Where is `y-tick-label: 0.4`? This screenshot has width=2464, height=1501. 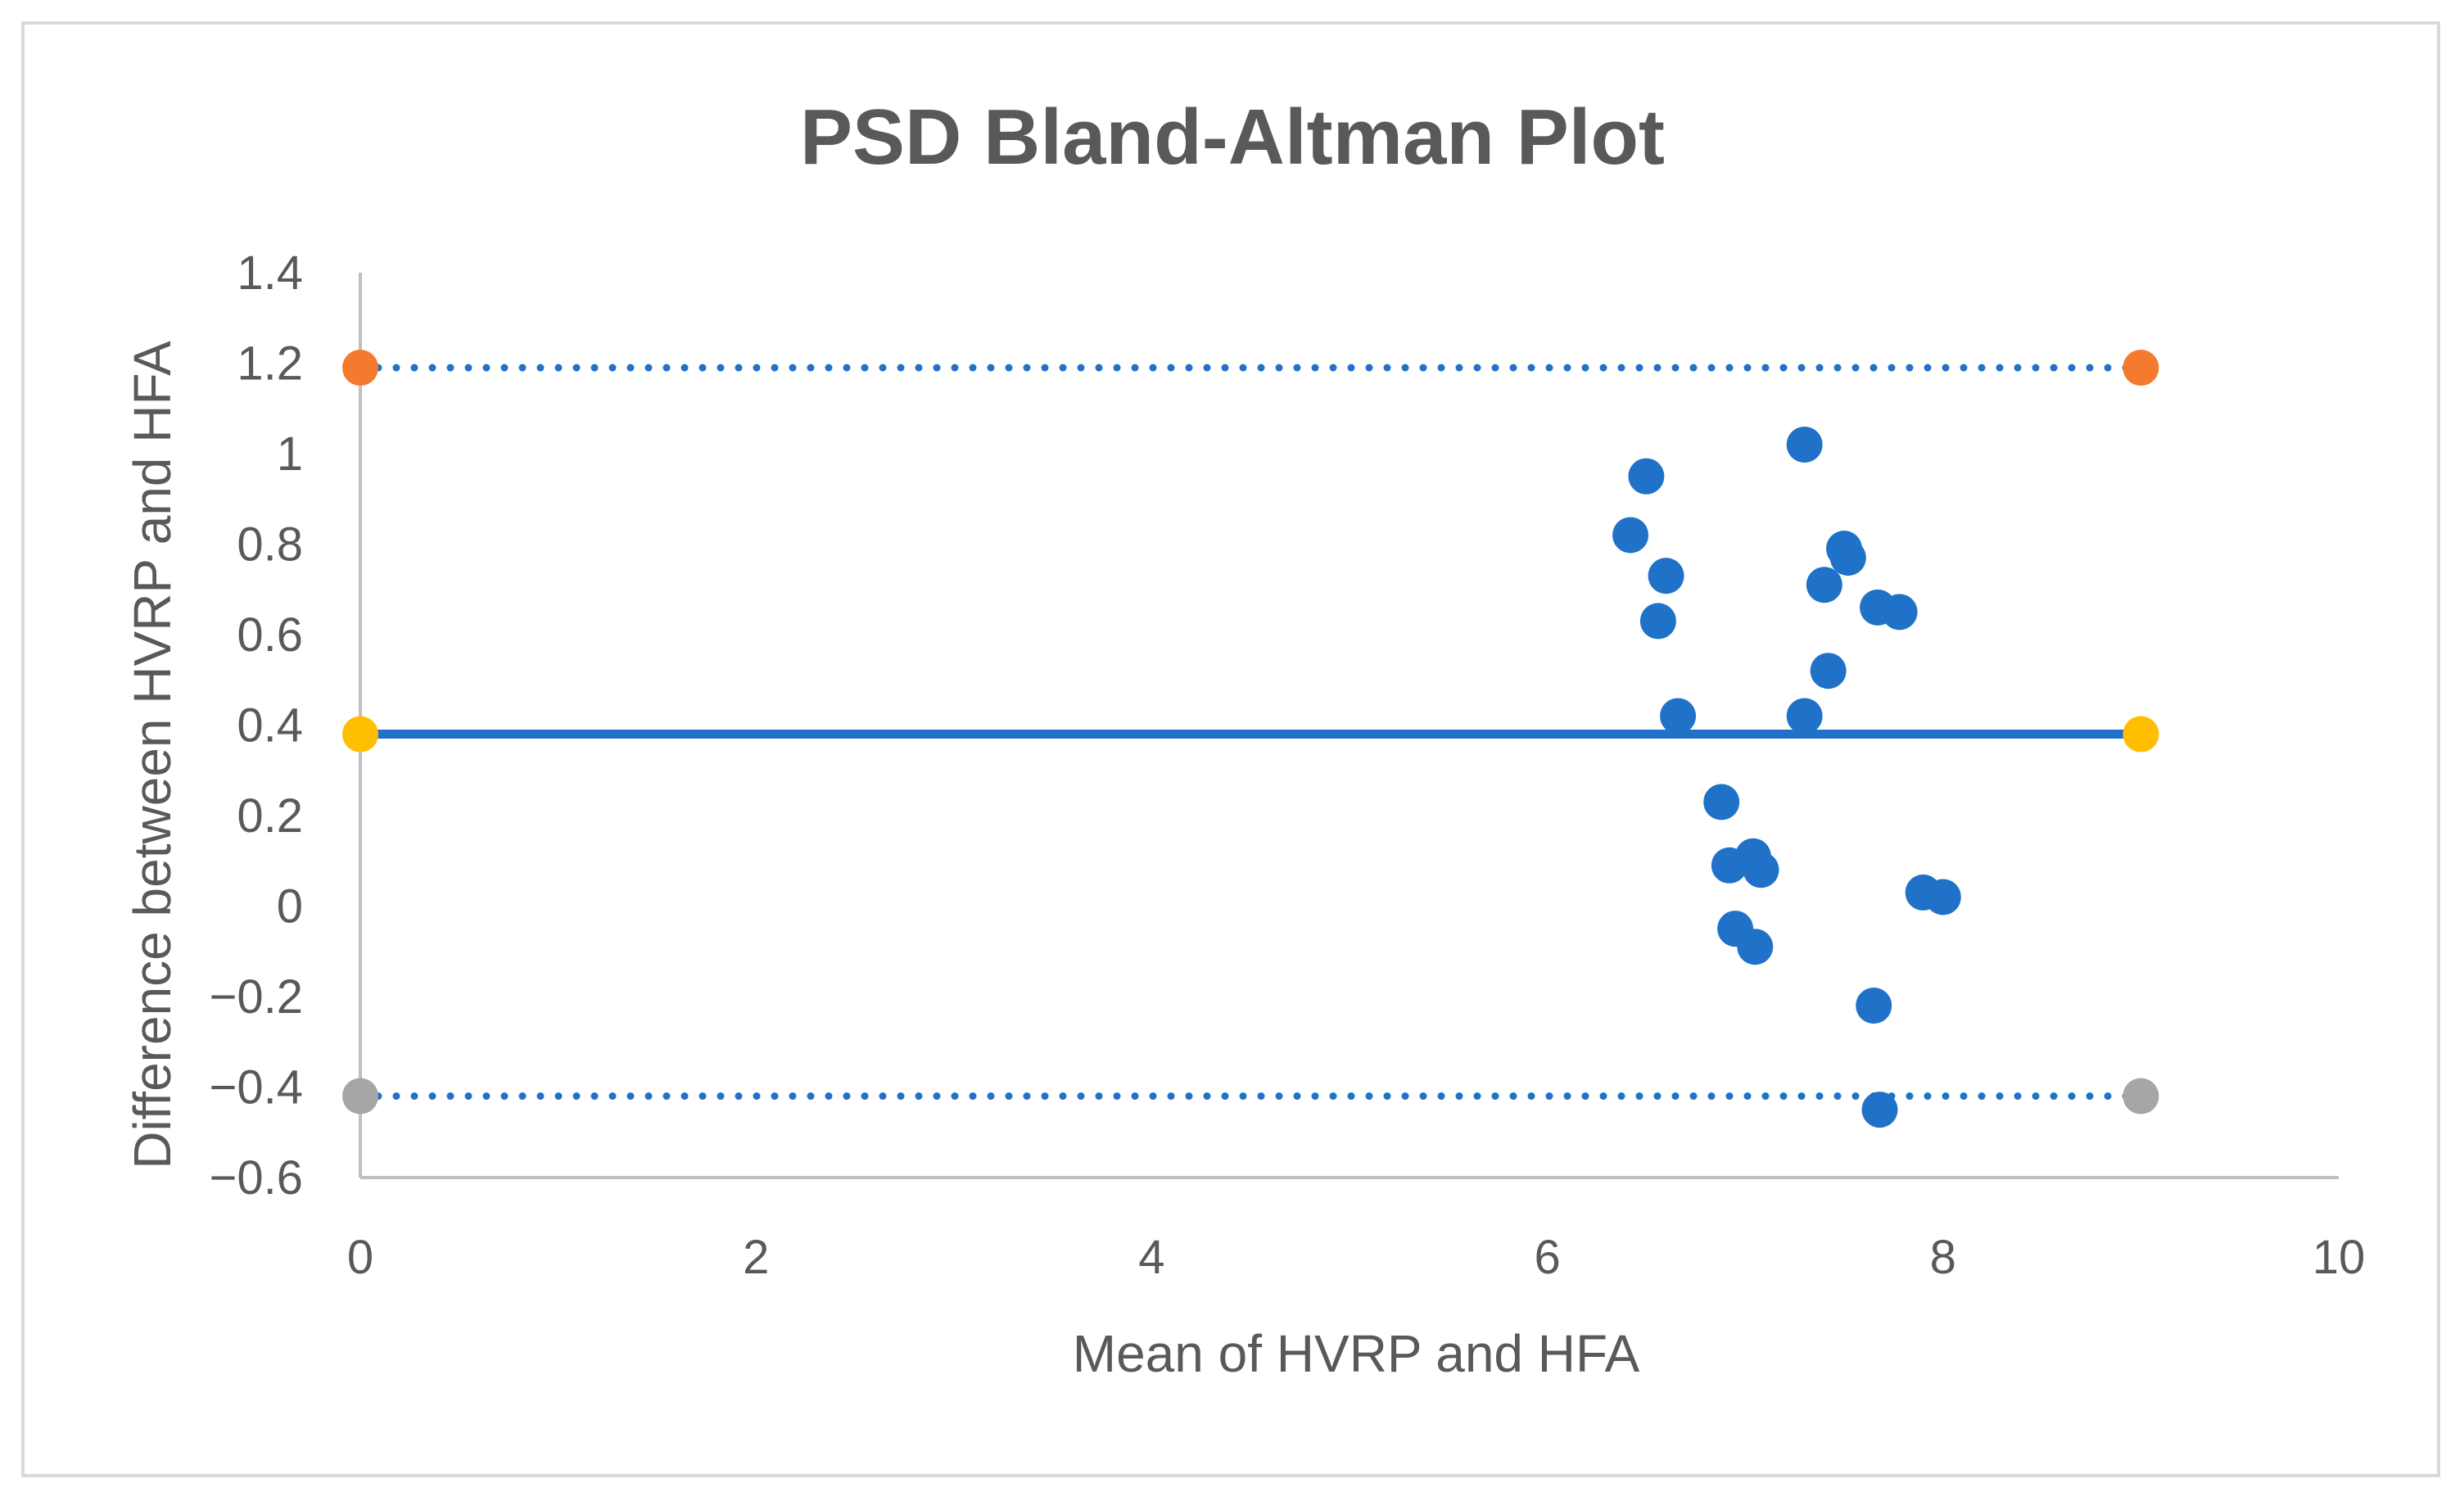
y-tick-label: 0.4 is located at coordinates (270, 726).